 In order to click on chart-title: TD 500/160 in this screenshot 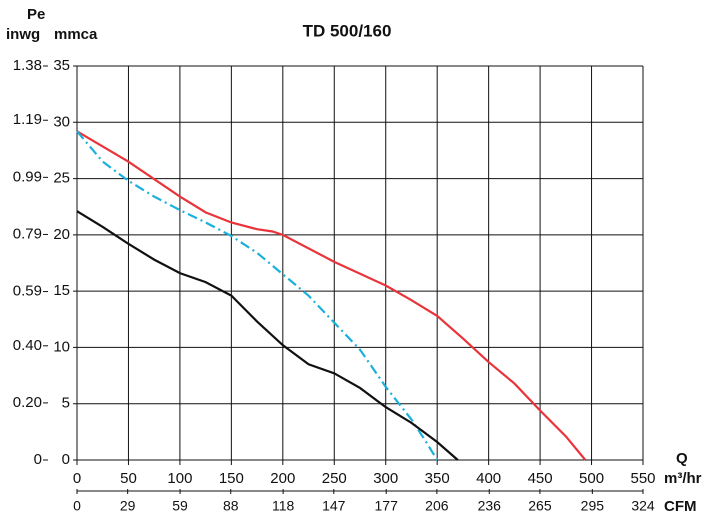, I will do `click(347, 30)`.